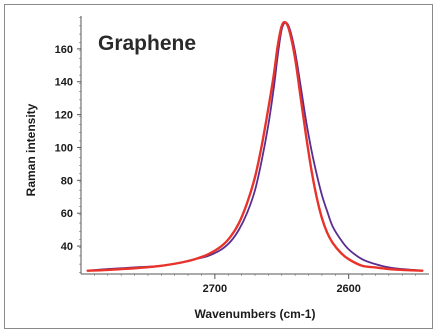 This screenshot has width=439, height=335. I want to click on y-tick-label: 120, so click(64, 116).